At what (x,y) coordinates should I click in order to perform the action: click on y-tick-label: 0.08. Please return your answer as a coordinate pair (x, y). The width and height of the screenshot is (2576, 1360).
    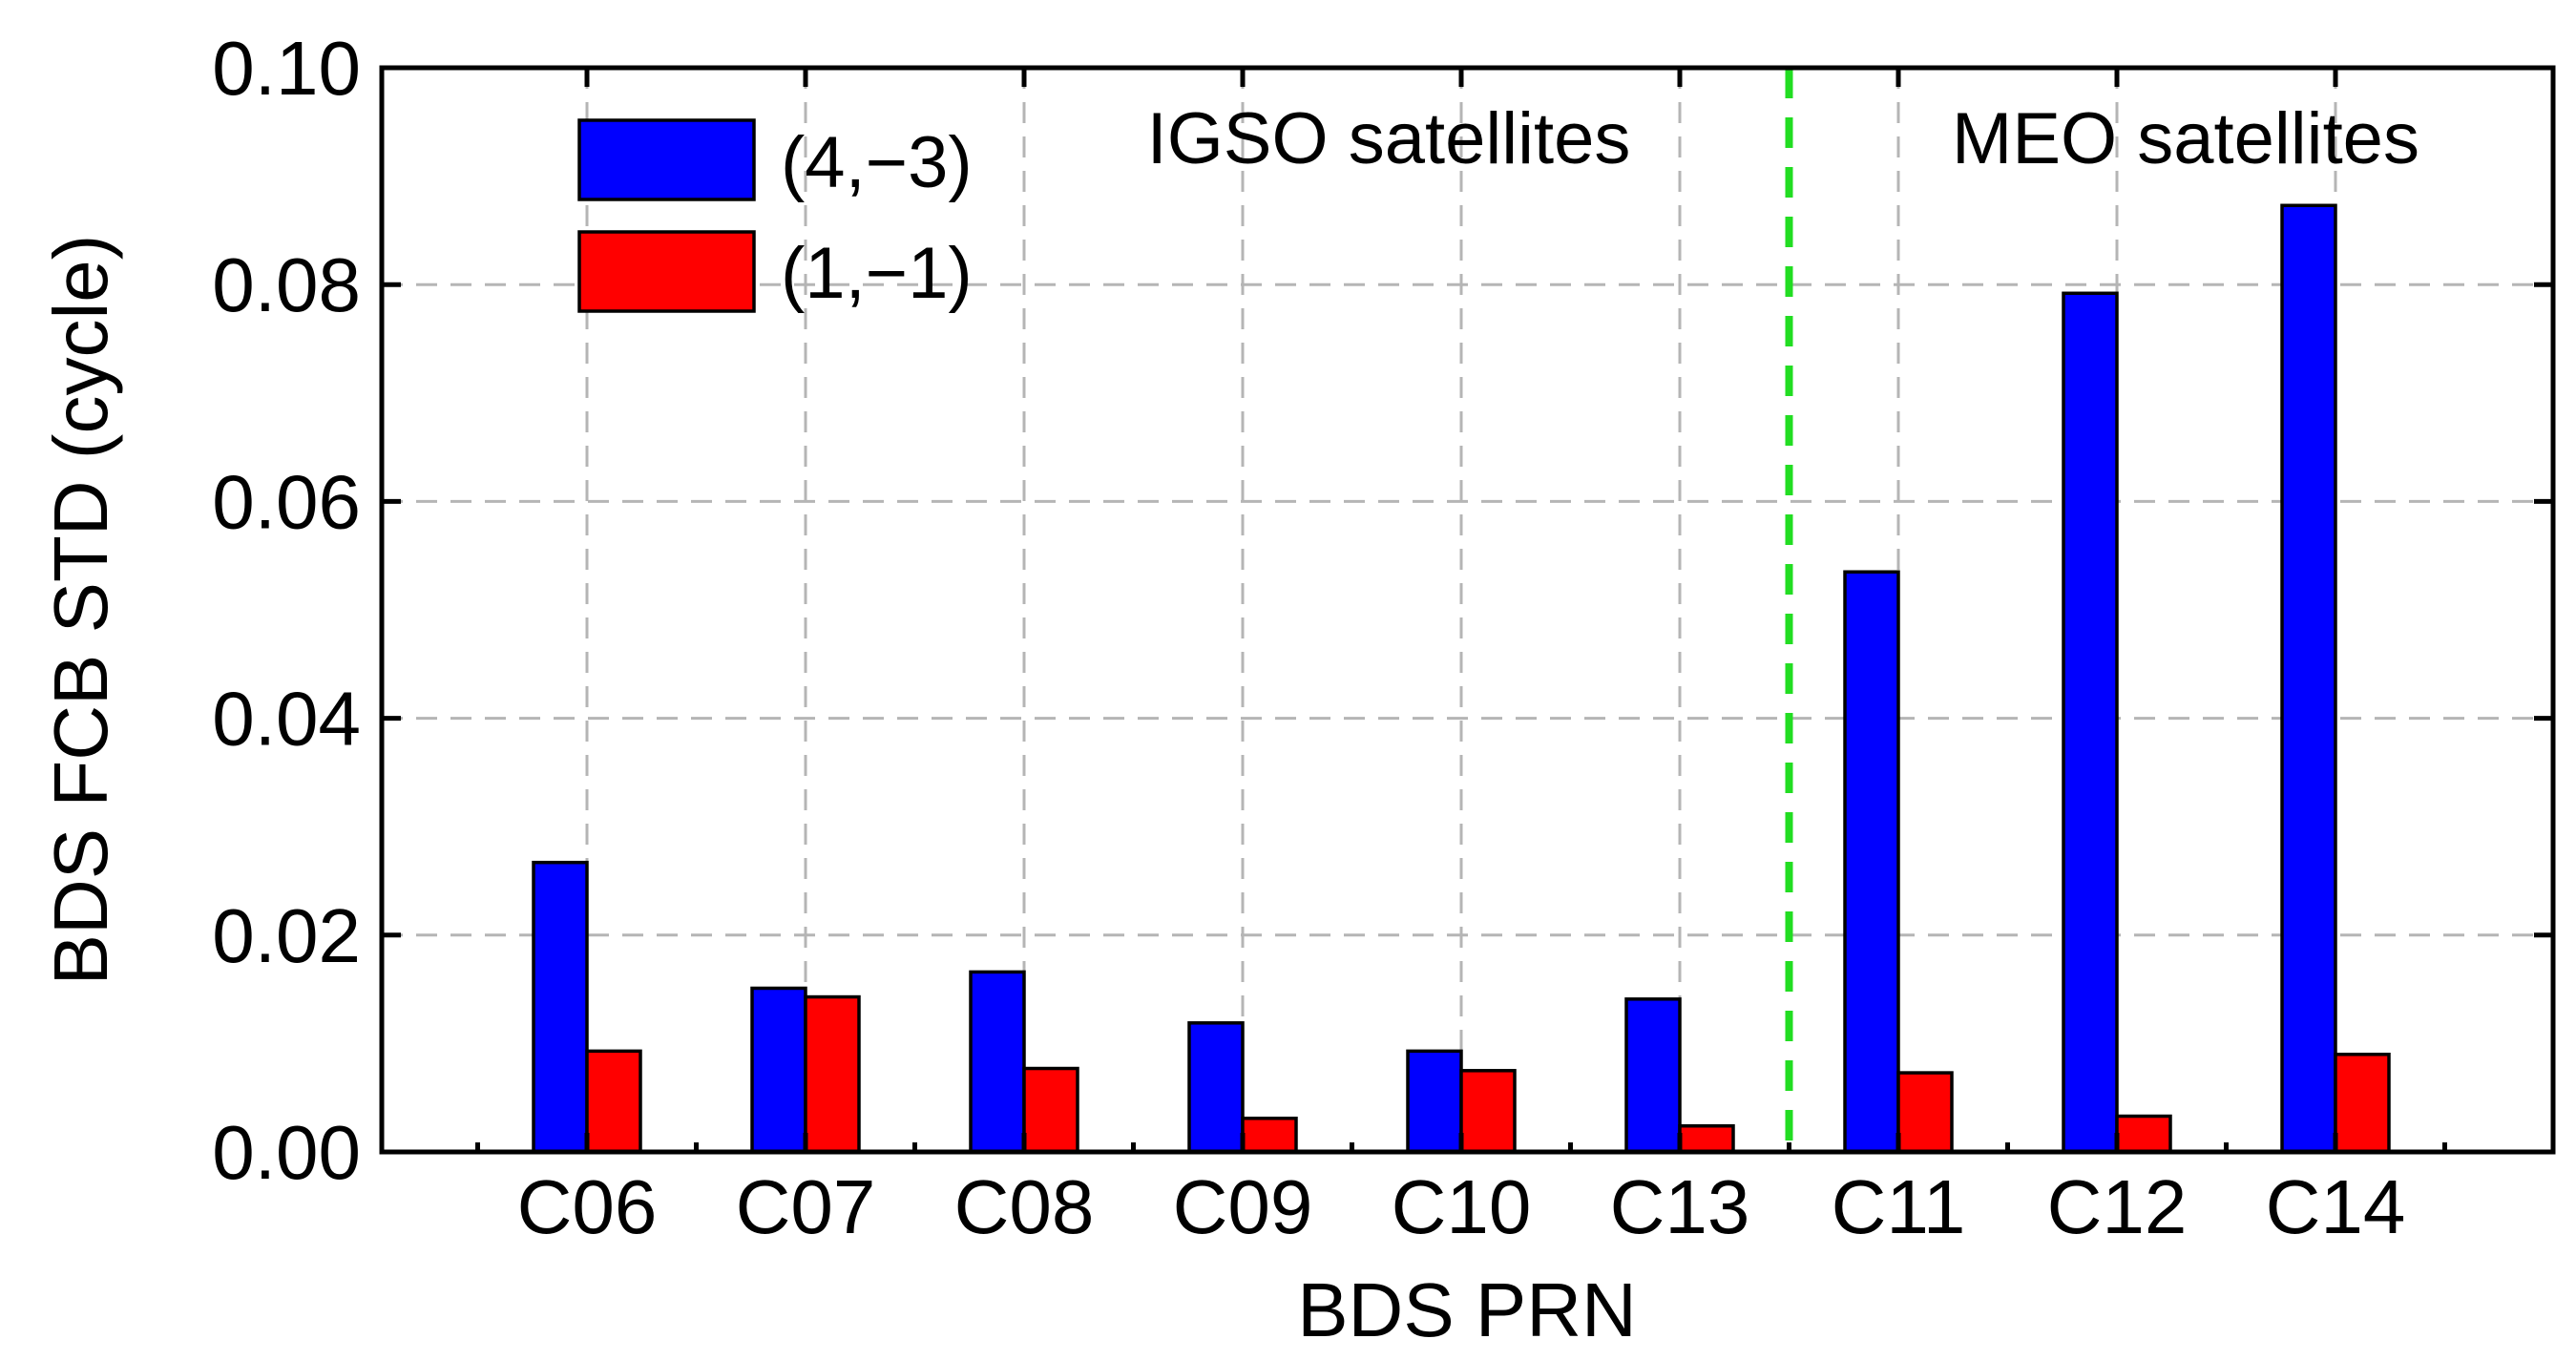
    Looking at the image, I should click on (286, 284).